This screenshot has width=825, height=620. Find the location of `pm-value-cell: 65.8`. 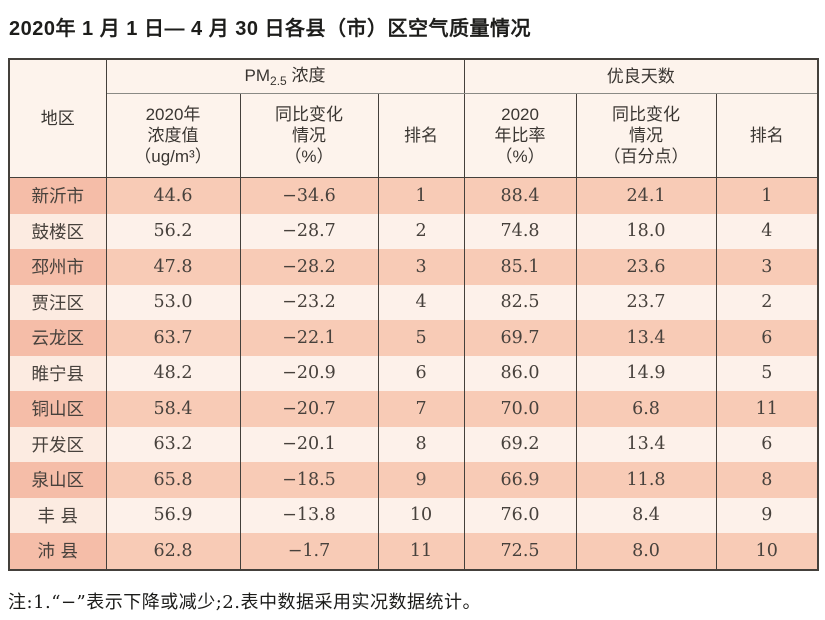

pm-value-cell: 65.8 is located at coordinates (173, 480).